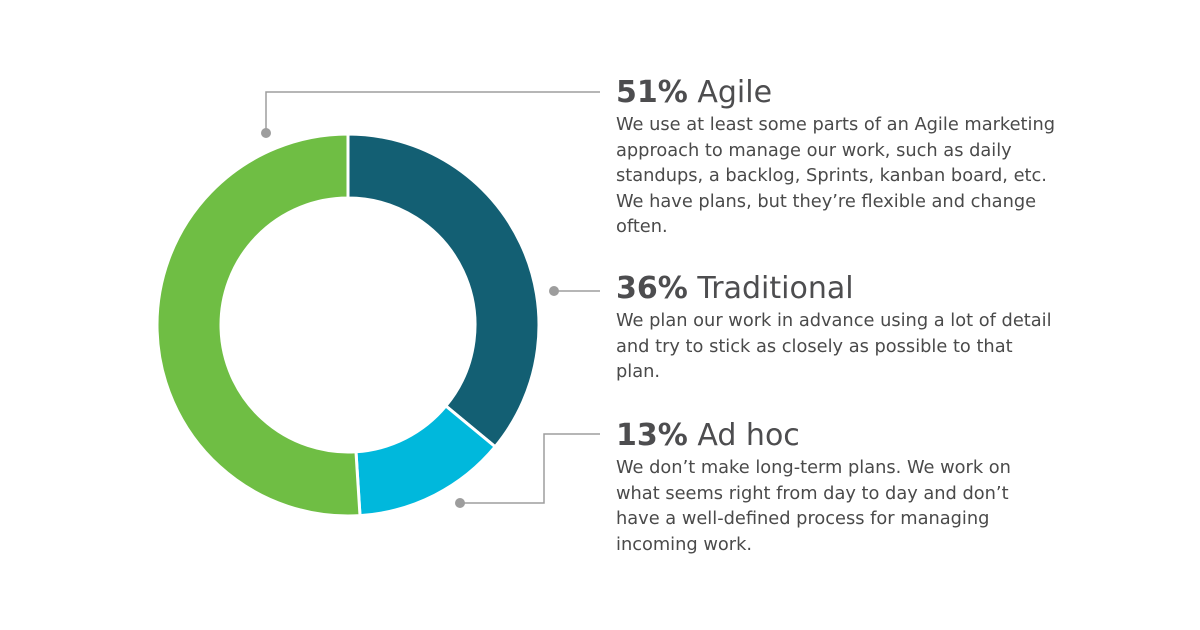 The image size is (1200, 630). I want to click on agile-percent-label: 51%, so click(652, 92).